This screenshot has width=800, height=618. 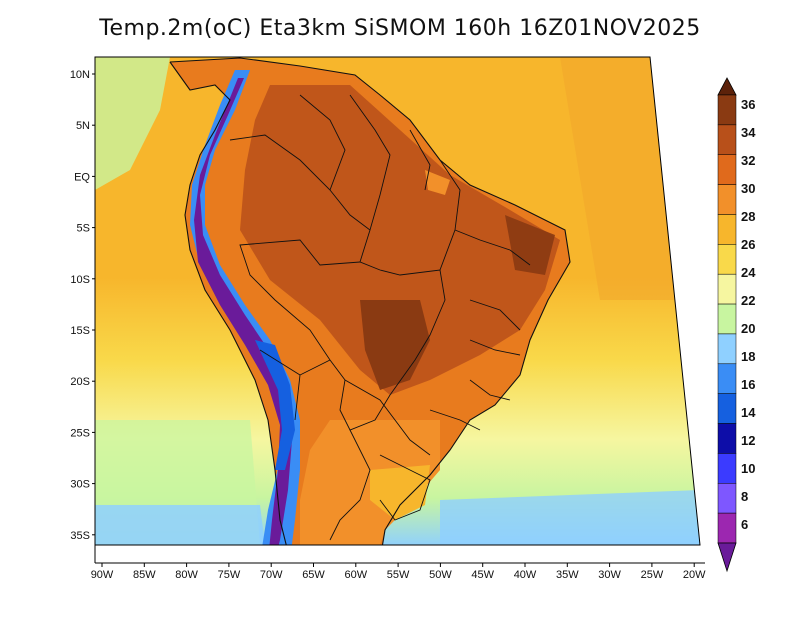 I want to click on lon-tick-label: 80W, so click(x=186, y=575).